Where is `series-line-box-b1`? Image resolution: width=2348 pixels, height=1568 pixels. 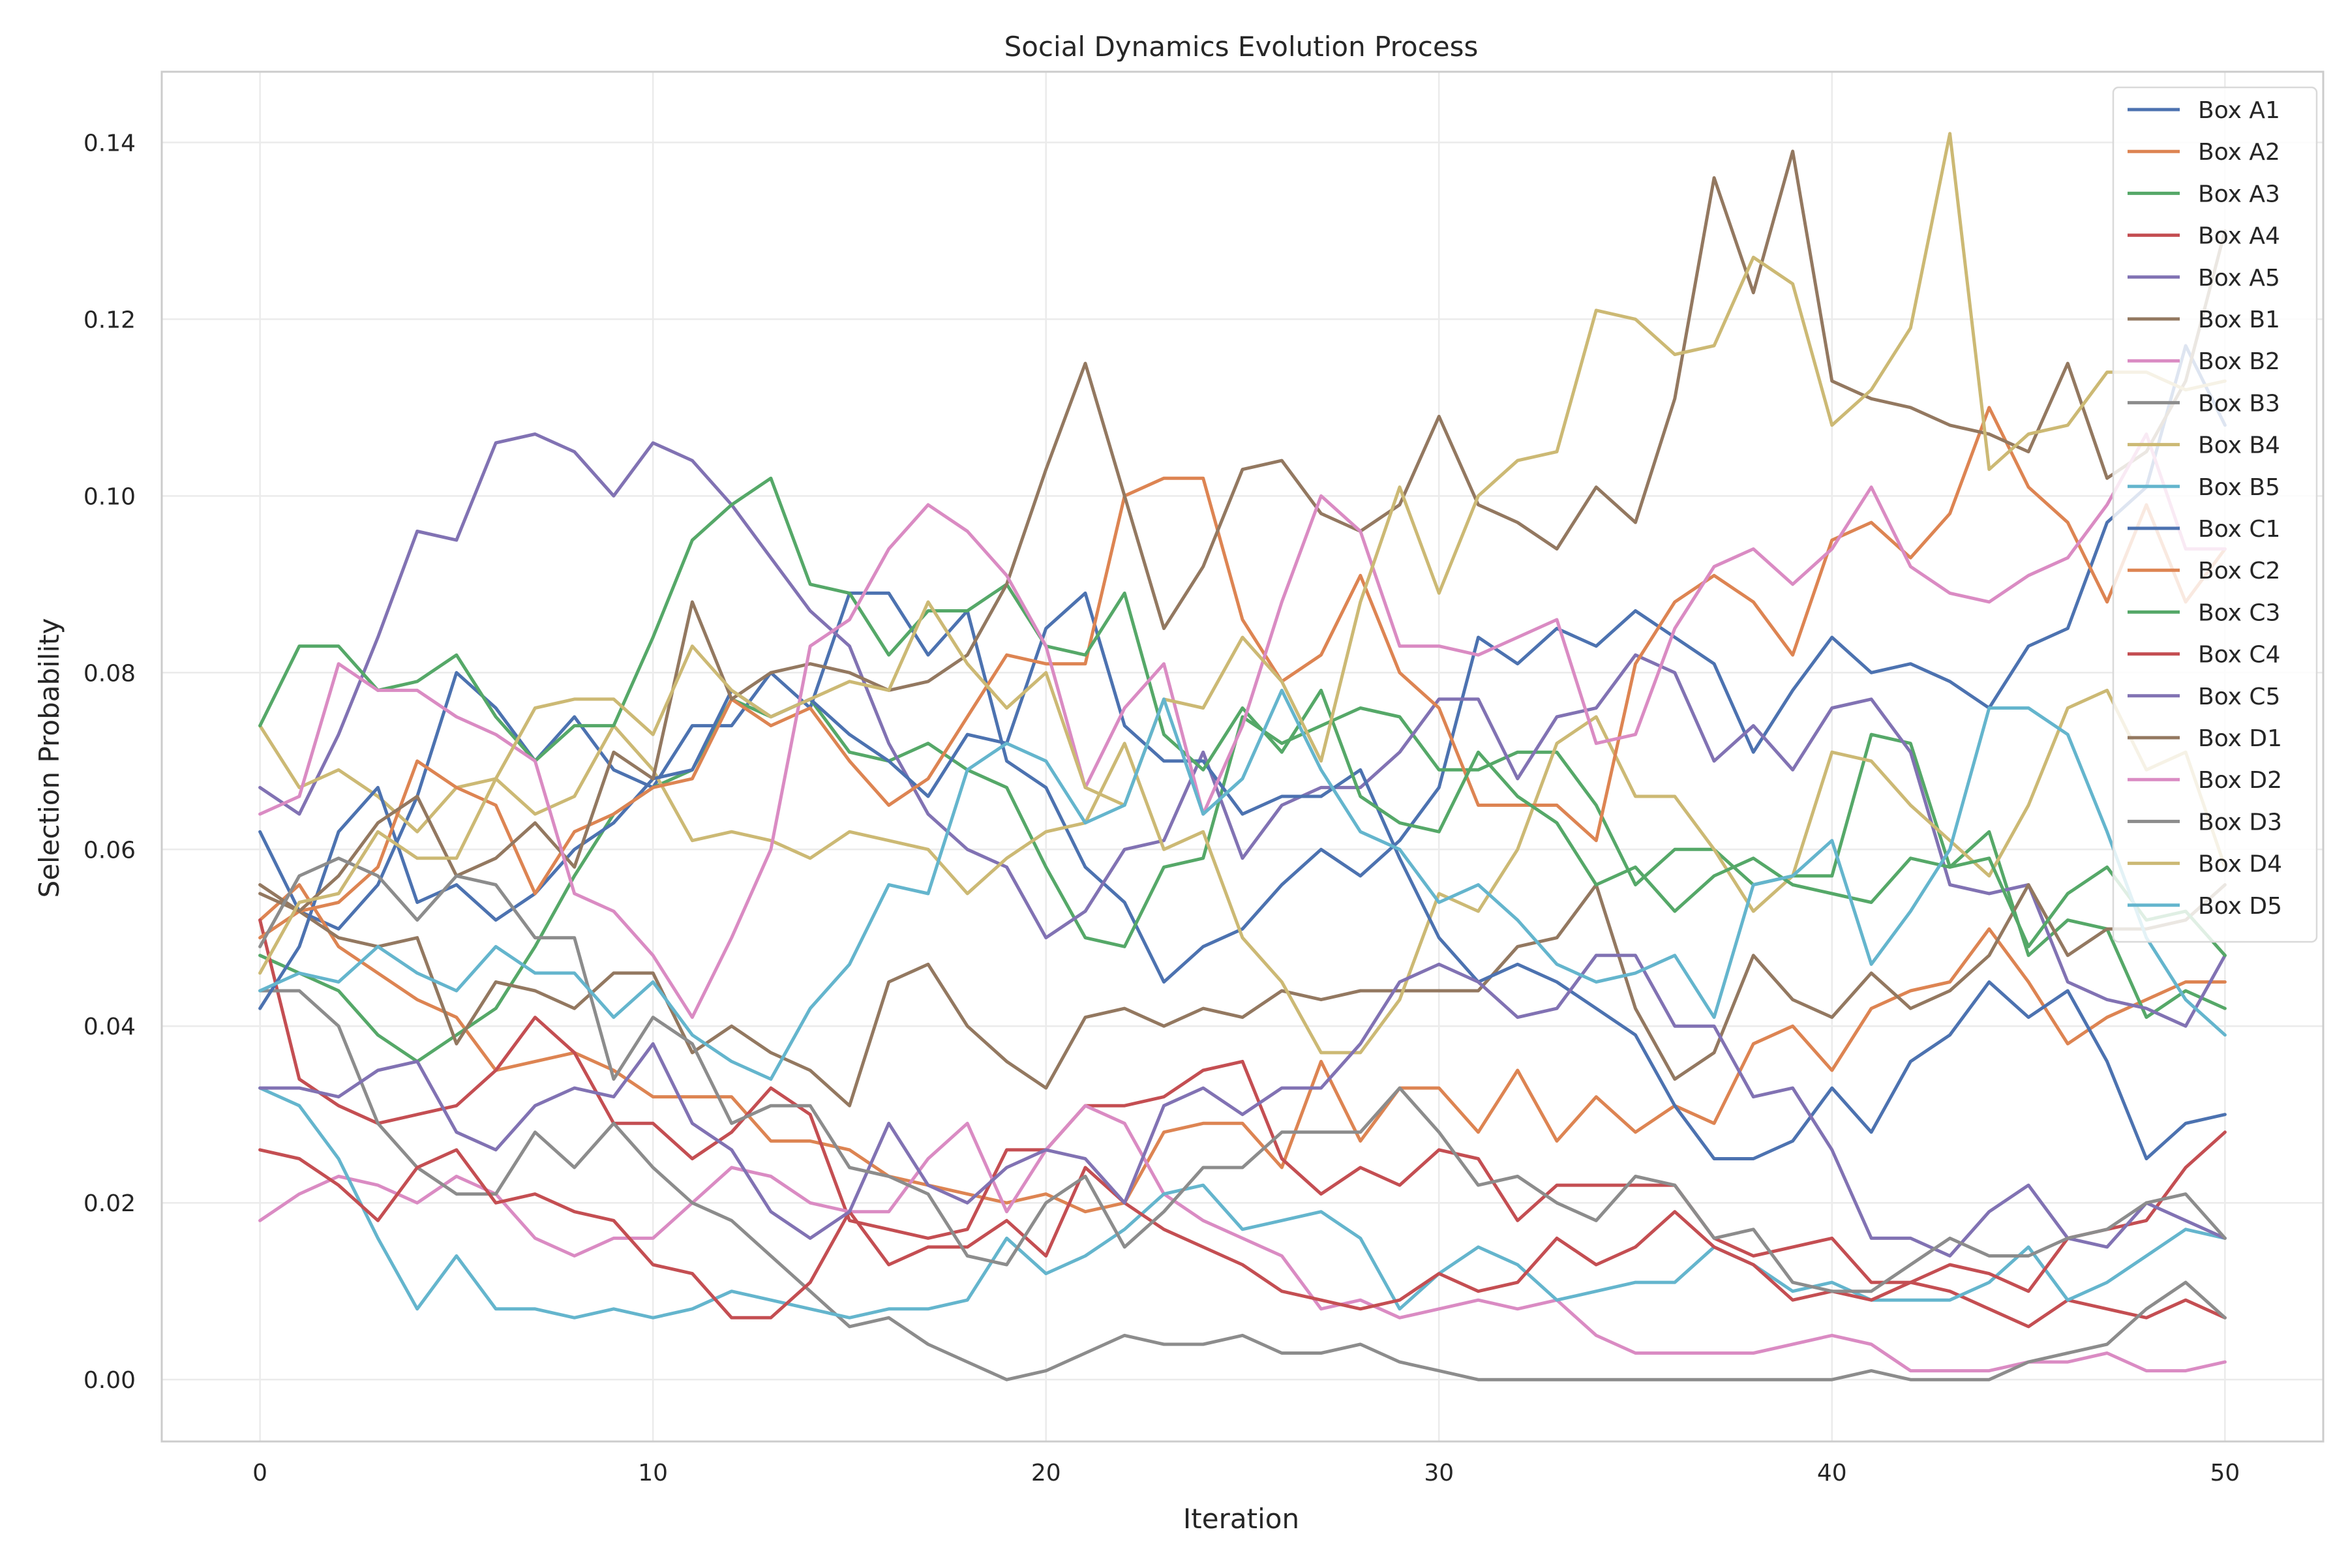 series-line-box-b1 is located at coordinates (1242, 995).